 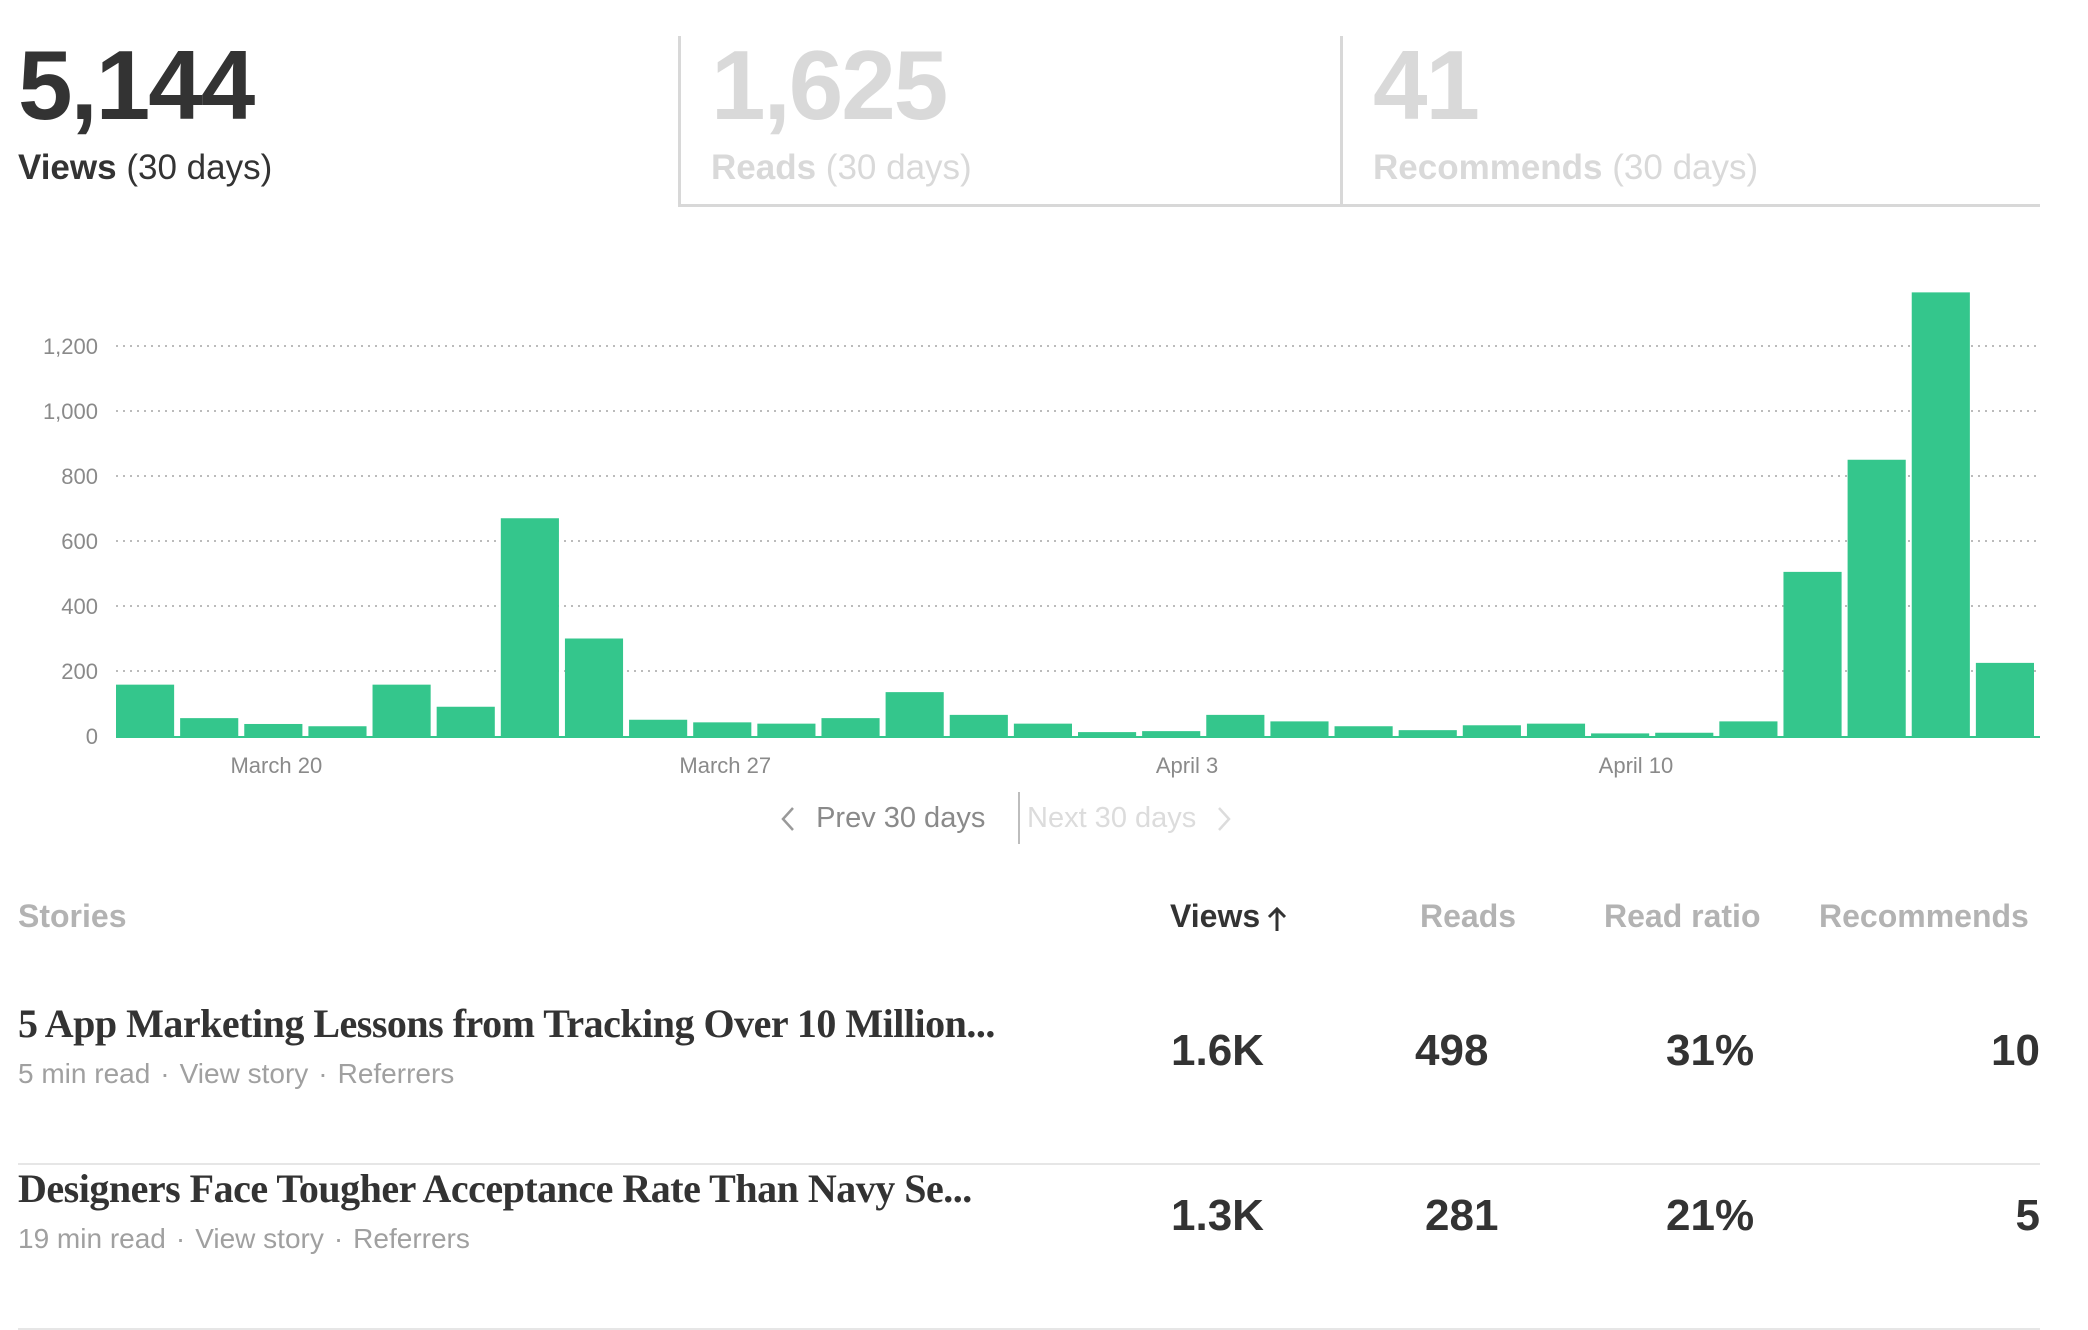 What do you see at coordinates (1636, 765) in the screenshot?
I see `x-tick-label: April 10` at bounding box center [1636, 765].